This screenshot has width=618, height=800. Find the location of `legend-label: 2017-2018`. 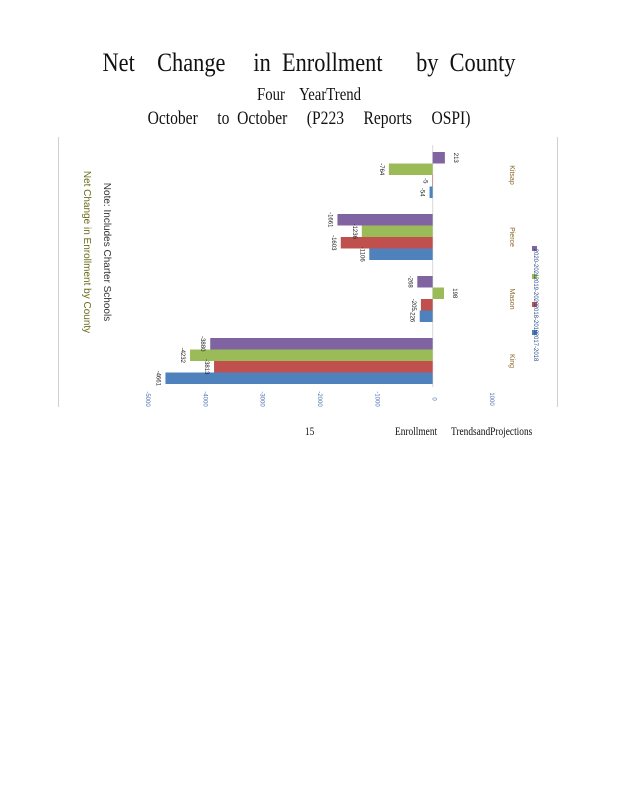

legend-label: 2017-2018 is located at coordinates (535, 347).